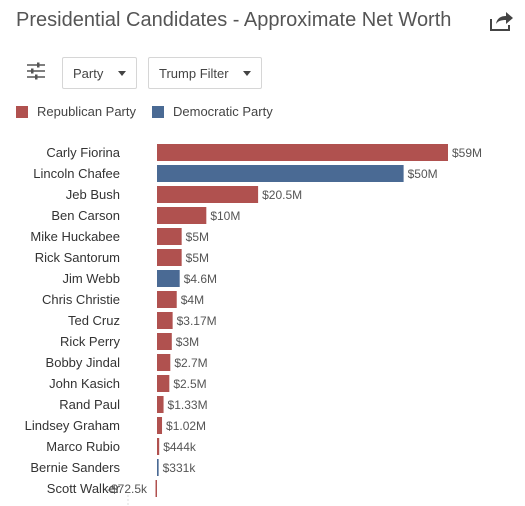 Image resolution: width=525 pixels, height=506 pixels. I want to click on value-label: $20.5M, so click(282, 195).